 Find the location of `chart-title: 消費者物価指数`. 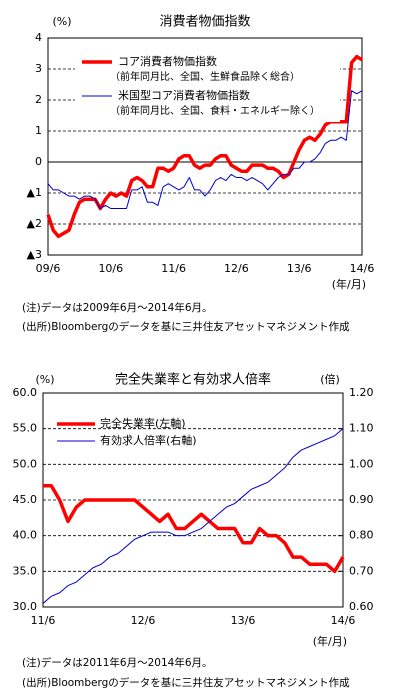

chart-title: 消費者物価指数 is located at coordinates (204, 22).